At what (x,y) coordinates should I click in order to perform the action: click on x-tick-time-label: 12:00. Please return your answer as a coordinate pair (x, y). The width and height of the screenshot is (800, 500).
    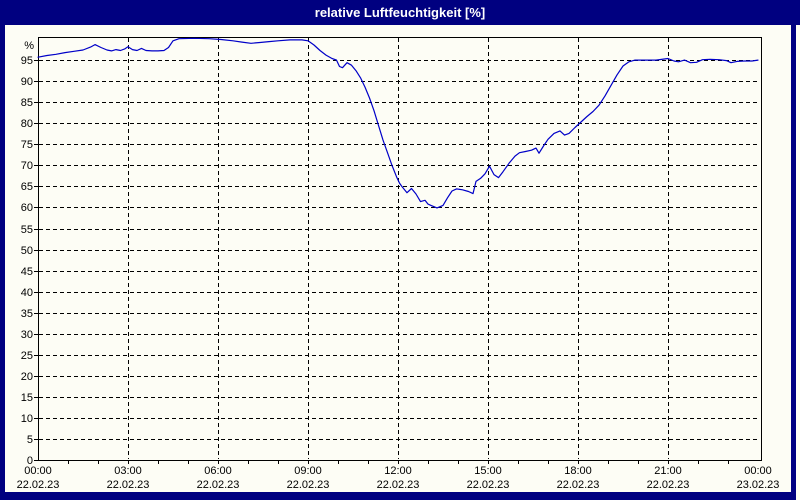
    Looking at the image, I should click on (398, 471).